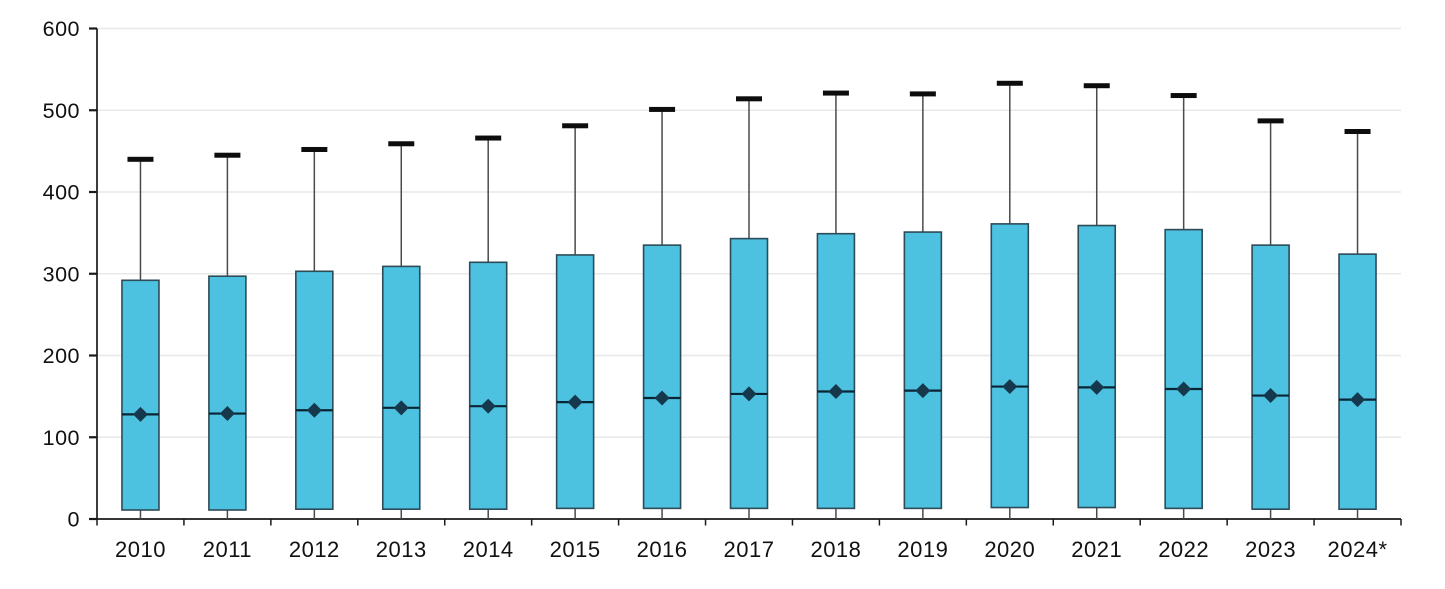 The height and width of the screenshot is (589, 1445). I want to click on y-axis-label: 0, so click(74, 520).